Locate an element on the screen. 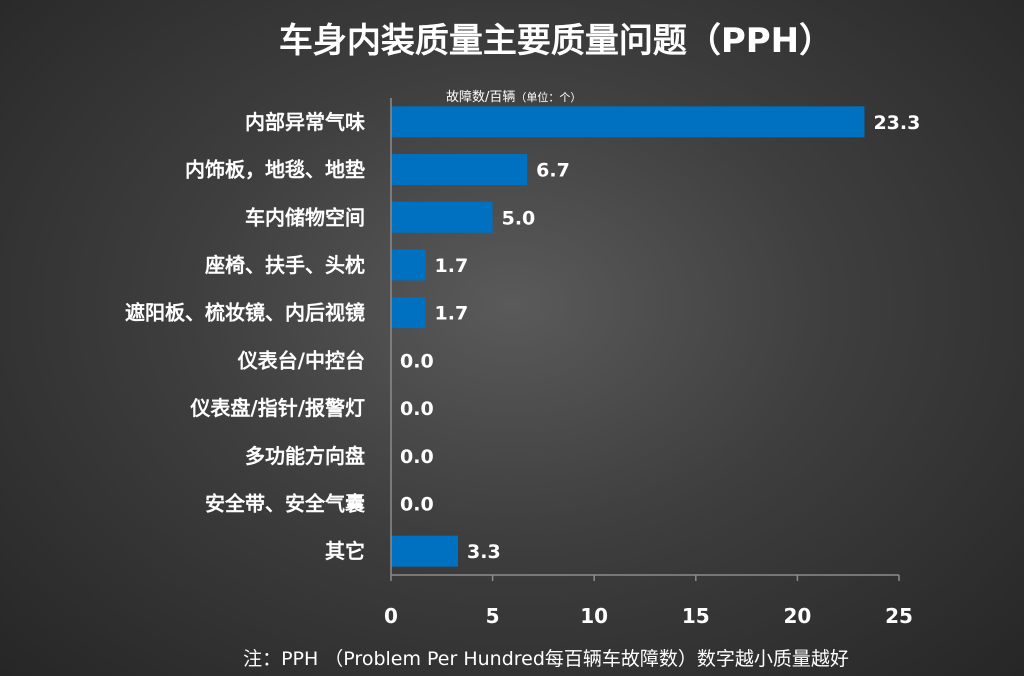 The image size is (1024, 676). x-tick-label: 0 is located at coordinates (391, 616).